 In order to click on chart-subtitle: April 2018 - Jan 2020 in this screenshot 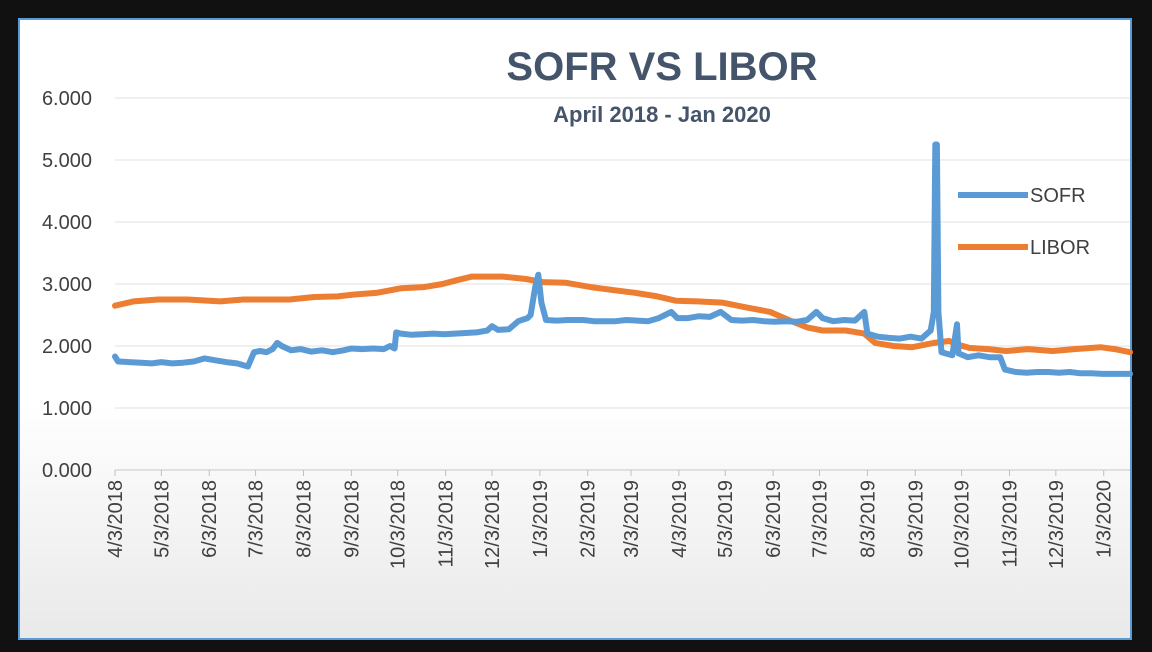, I will do `click(662, 114)`.